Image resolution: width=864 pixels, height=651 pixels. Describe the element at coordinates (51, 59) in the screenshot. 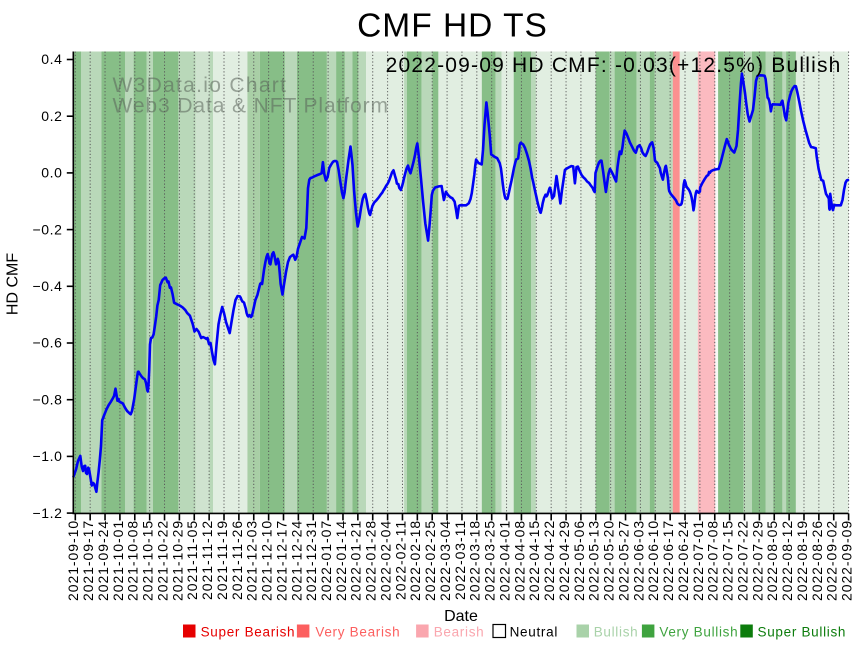

I see `svg-text: 0.4` at that location.